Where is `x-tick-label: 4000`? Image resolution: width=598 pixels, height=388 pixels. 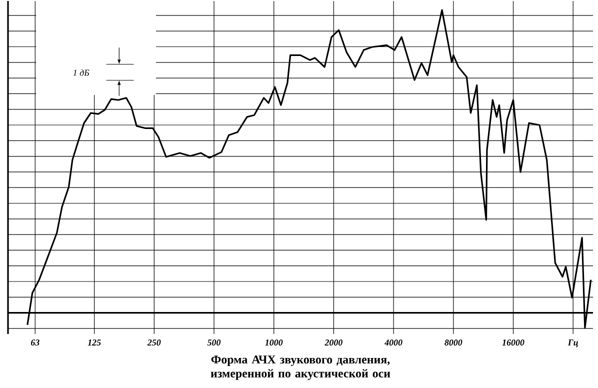 x-tick-label: 4000 is located at coordinates (393, 343).